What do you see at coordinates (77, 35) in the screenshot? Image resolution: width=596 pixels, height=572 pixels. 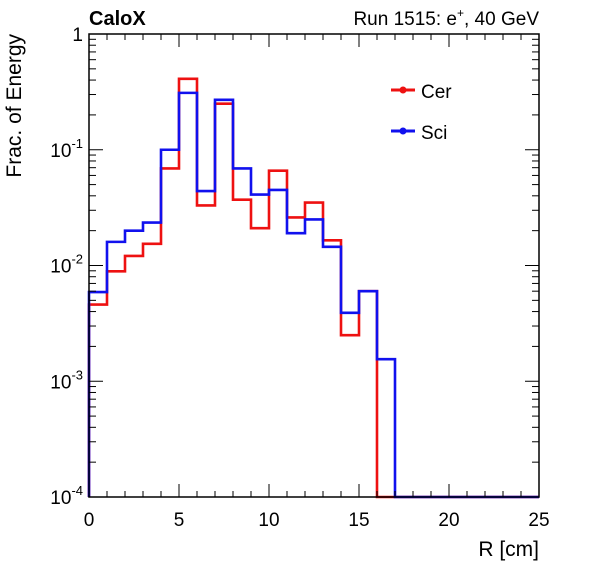 I see `y-tick-label: 1` at bounding box center [77, 35].